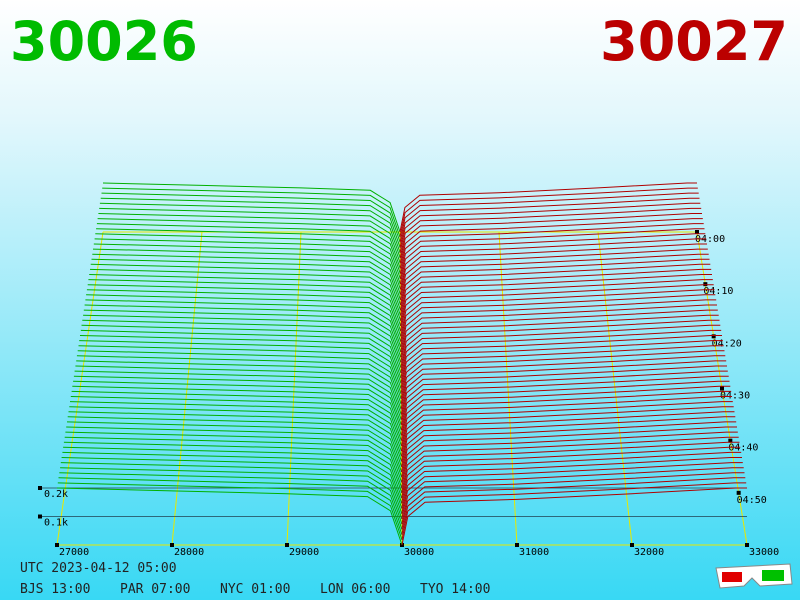 The height and width of the screenshot is (600, 800). I want to click on clock-label: PAR 07:00, so click(155, 589).